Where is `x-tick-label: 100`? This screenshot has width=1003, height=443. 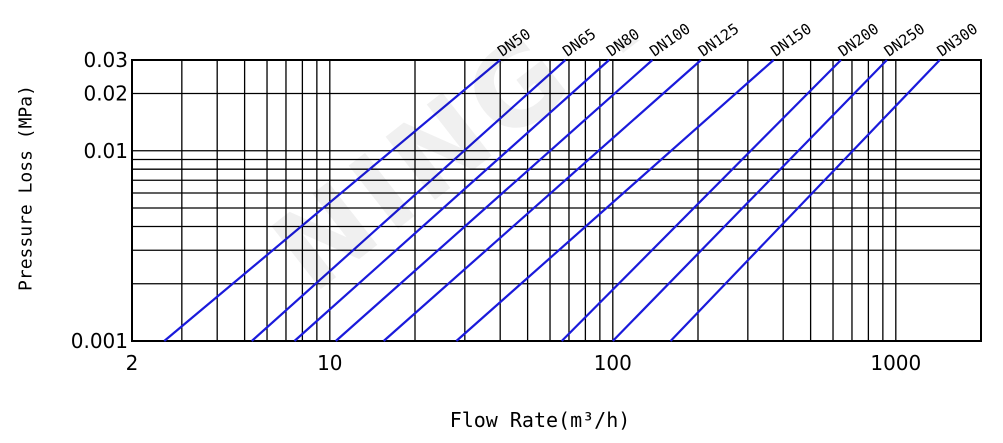
x-tick-label: 100 is located at coordinates (613, 363).